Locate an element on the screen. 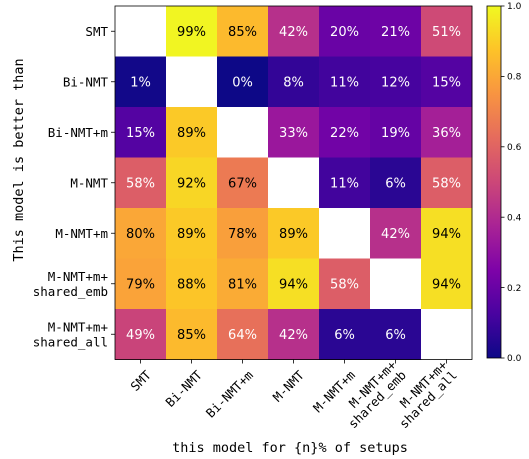 This screenshot has width=529, height=459. cell-value-label: 80% is located at coordinates (140, 234).